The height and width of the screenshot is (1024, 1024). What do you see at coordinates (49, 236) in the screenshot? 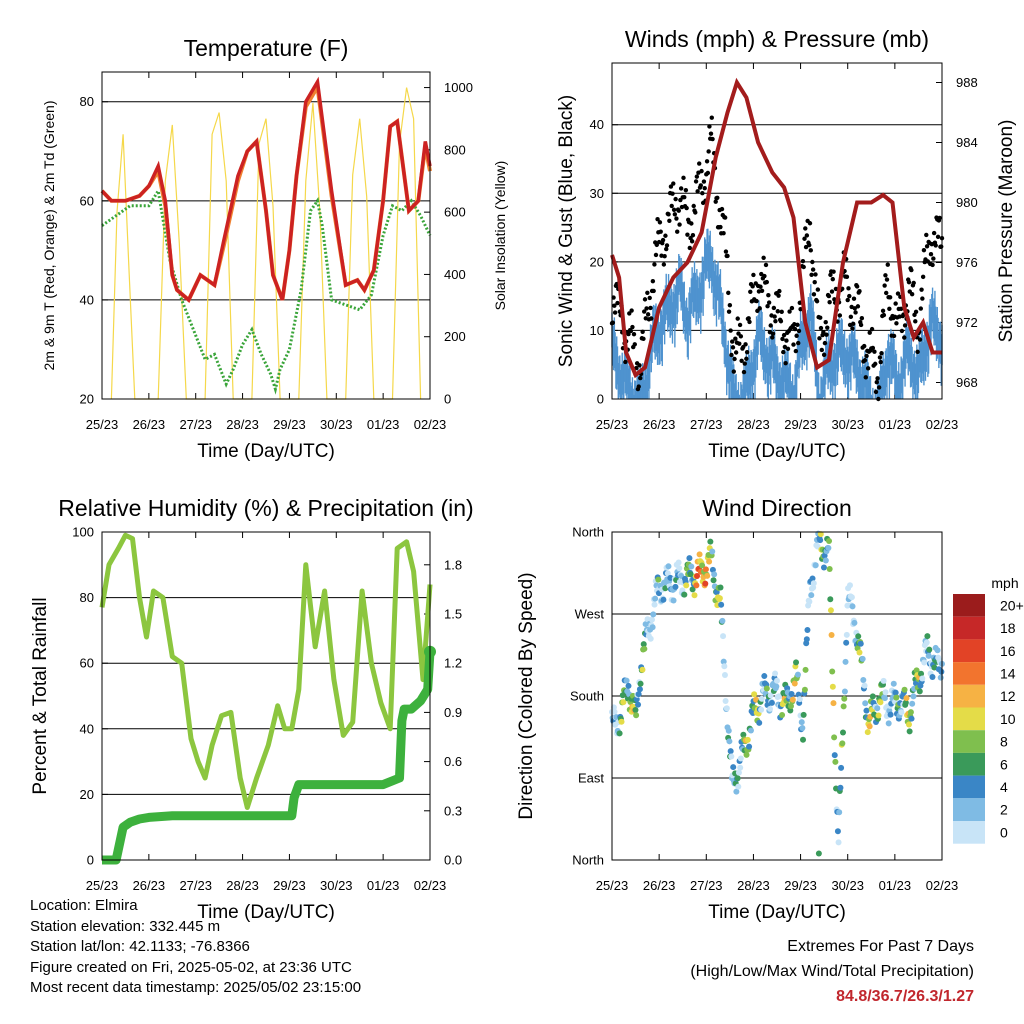
I see `y-axis-label: 2m & 9m T (Red, Orange) & 2m Td (Green)` at bounding box center [49, 236].